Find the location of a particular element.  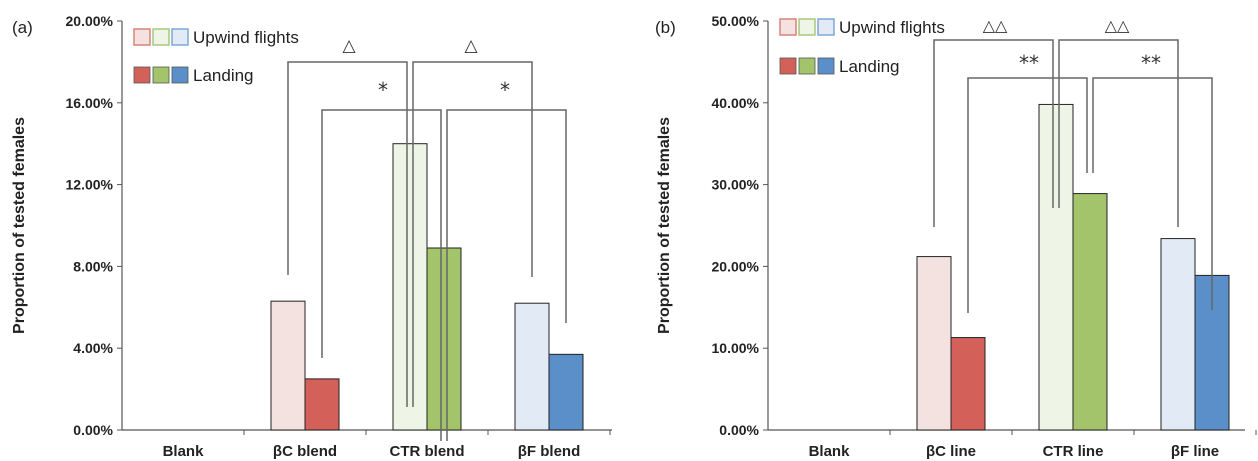

y-tick-label: 30.00% is located at coordinates (736, 185).